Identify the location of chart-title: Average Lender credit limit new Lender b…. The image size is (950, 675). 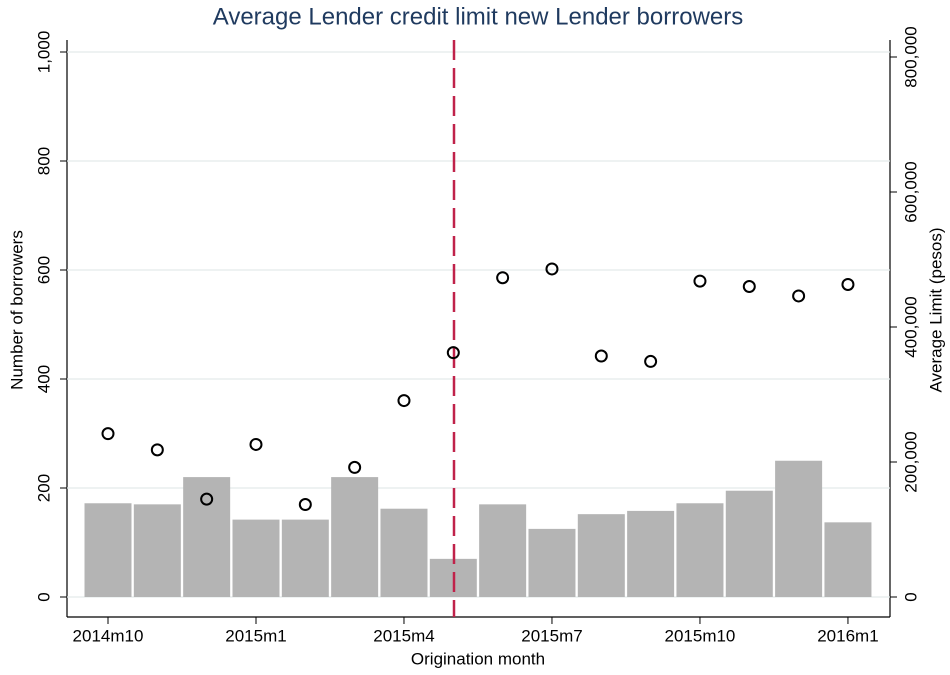
(478, 16).